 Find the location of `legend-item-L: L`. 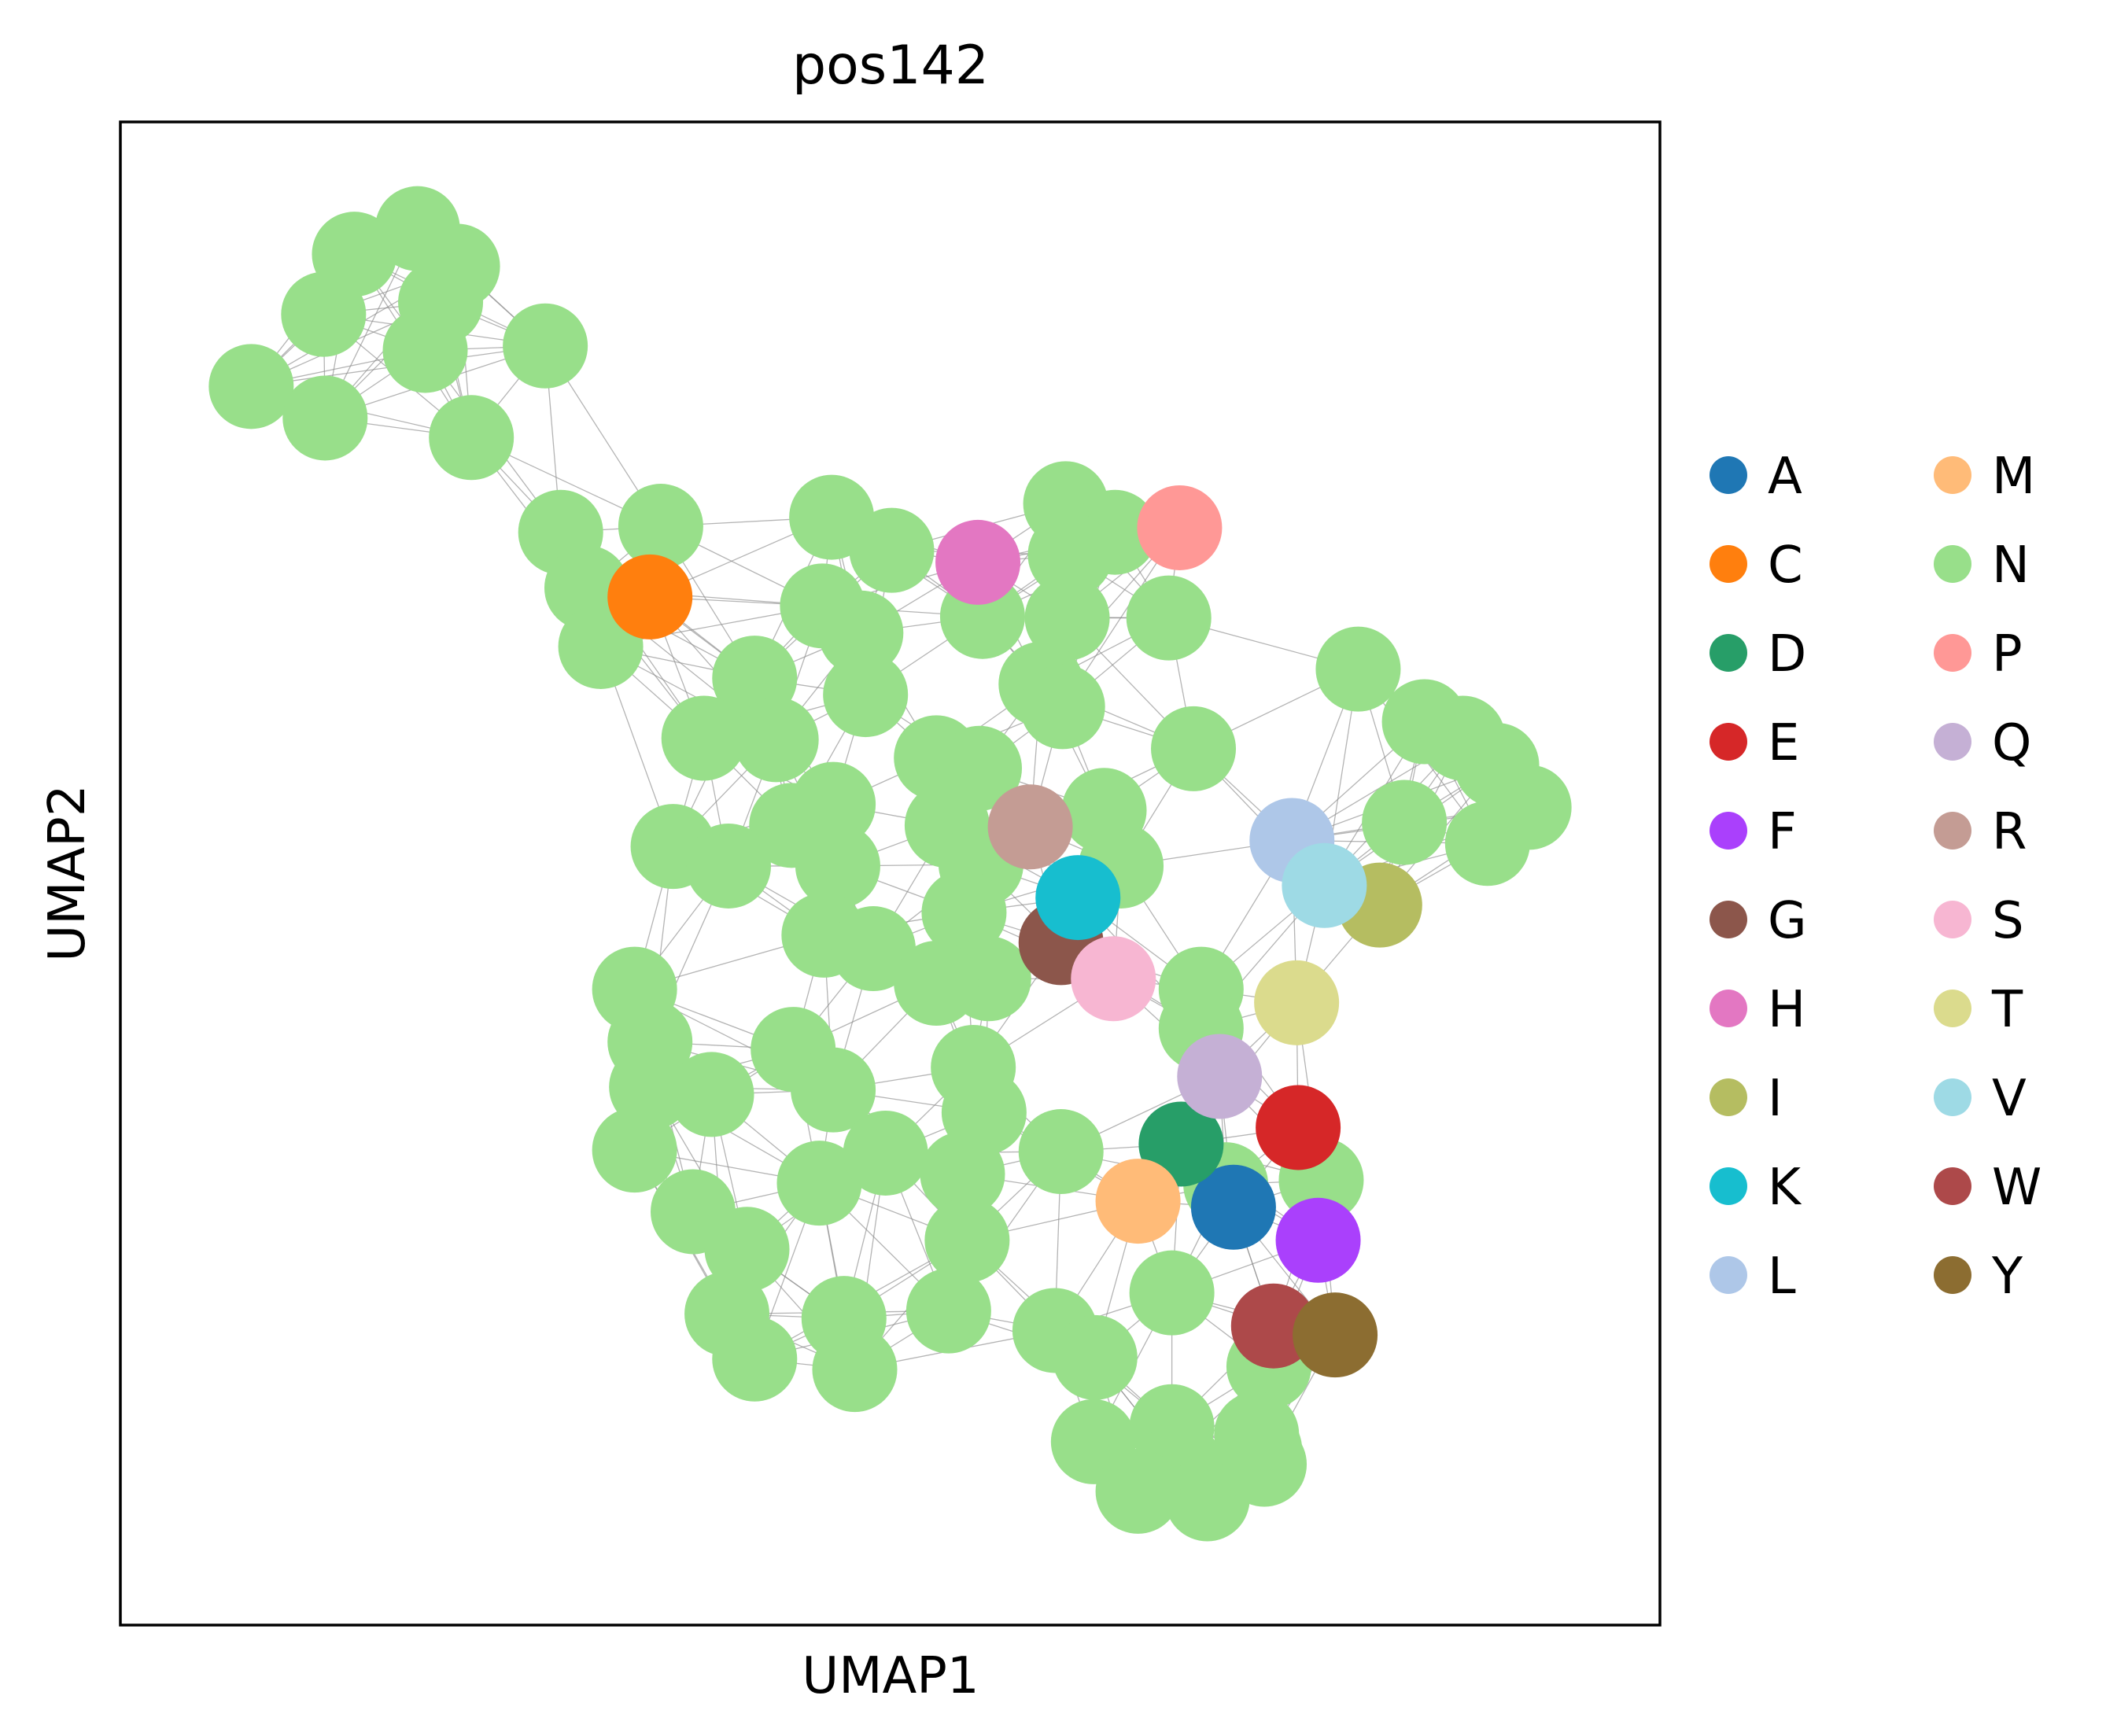

legend-item-L: L is located at coordinates (1753, 1277).